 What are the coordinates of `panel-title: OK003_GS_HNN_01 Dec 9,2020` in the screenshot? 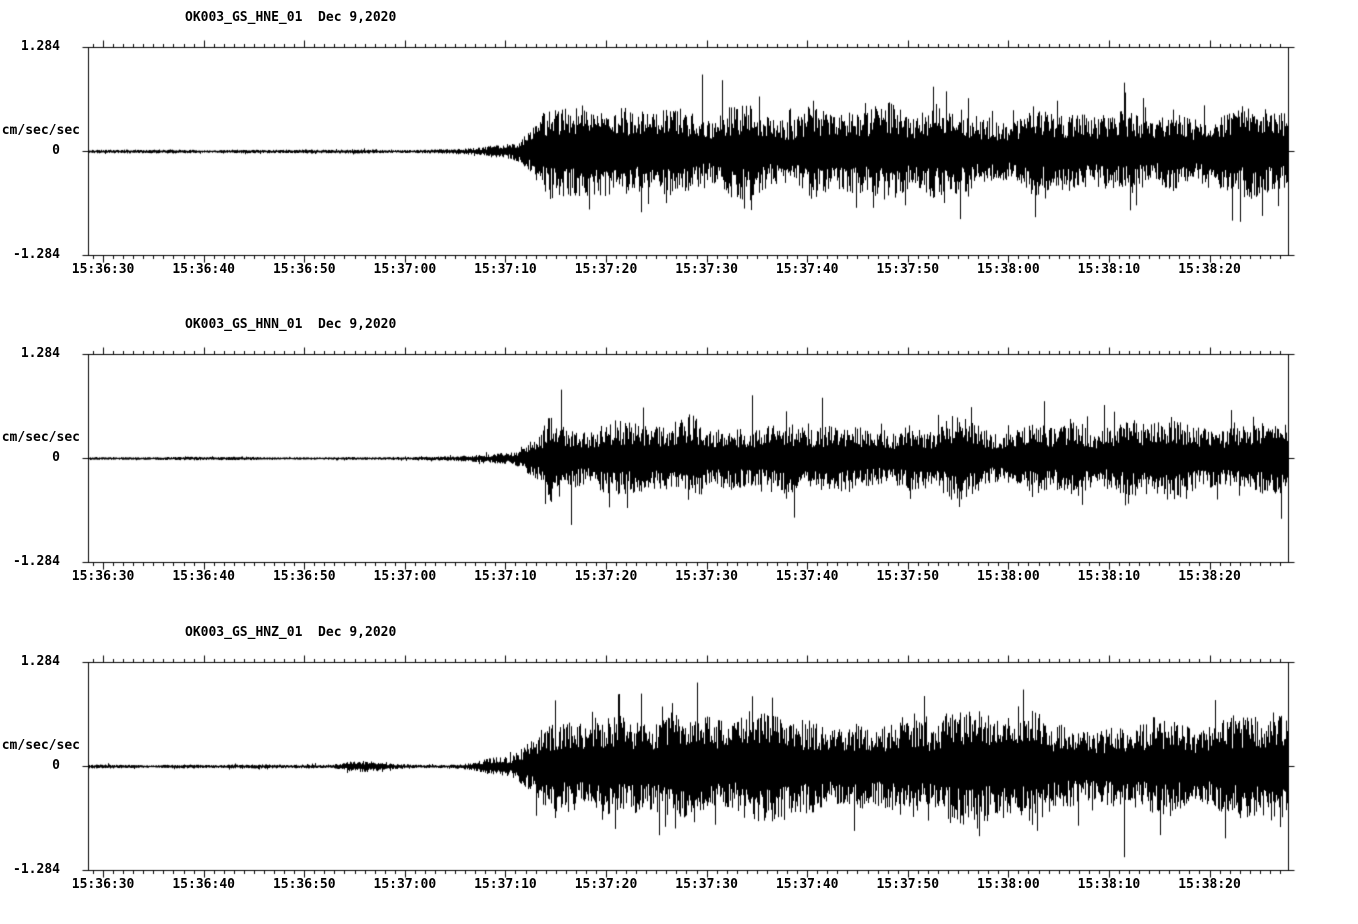 It's located at (291, 324).